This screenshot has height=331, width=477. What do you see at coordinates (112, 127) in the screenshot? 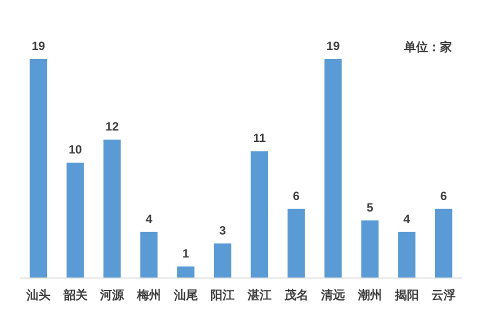
I see `data-label: 12` at bounding box center [112, 127].